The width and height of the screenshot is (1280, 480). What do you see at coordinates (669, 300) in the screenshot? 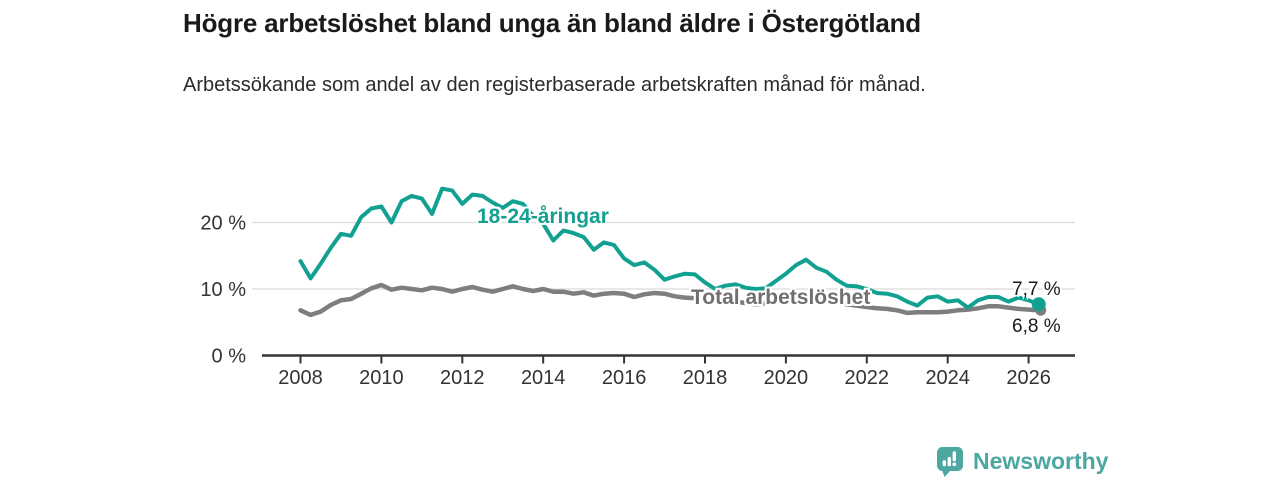
I see `total-series-line` at bounding box center [669, 300].